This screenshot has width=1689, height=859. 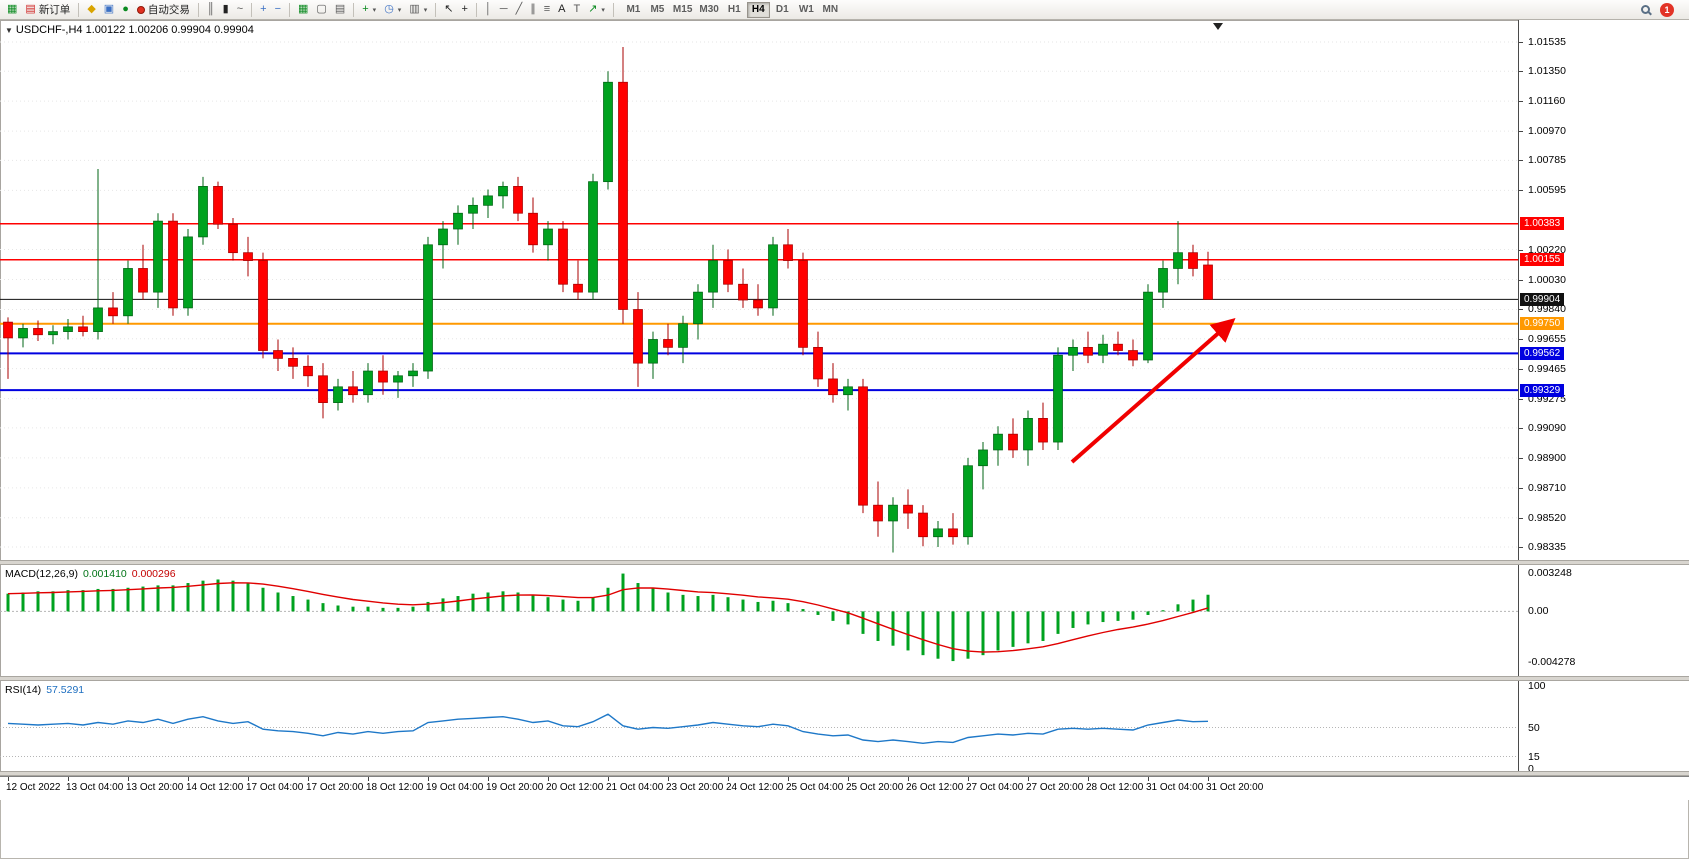 What do you see at coordinates (875, 787) in the screenshot?
I see `time-axis-label: 25 Oct 20:00` at bounding box center [875, 787].